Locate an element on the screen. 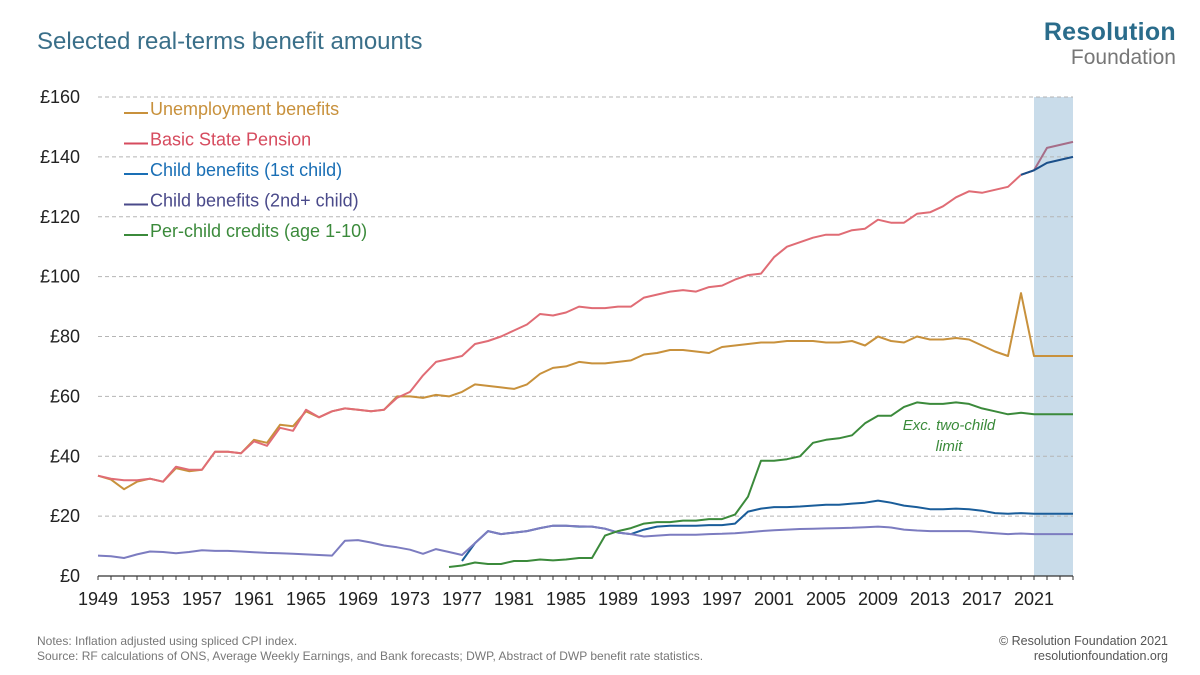 The image size is (1200, 675). x-tick-label: 1957 is located at coordinates (202, 599).